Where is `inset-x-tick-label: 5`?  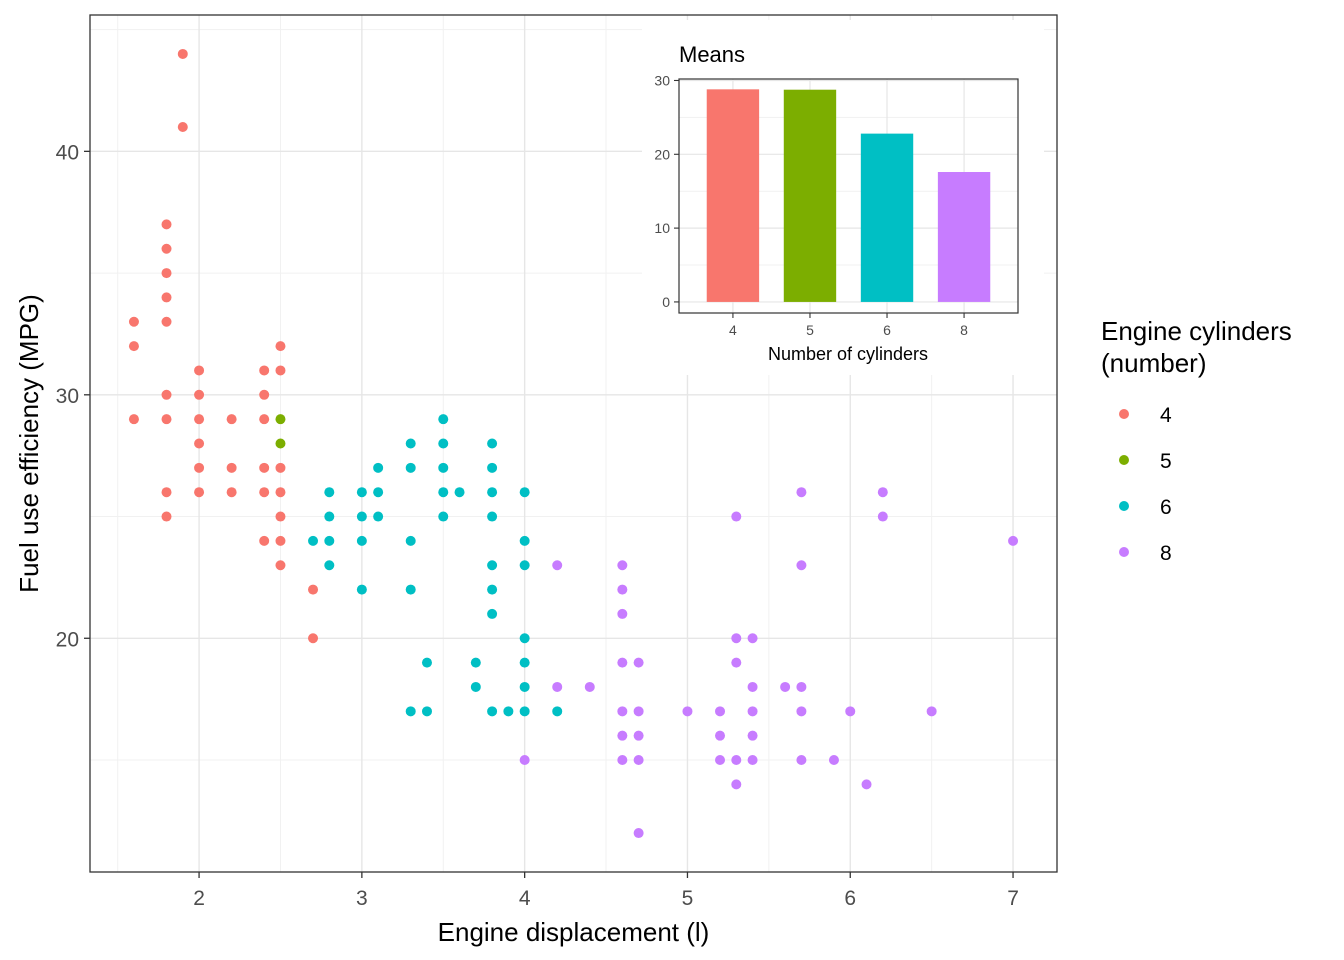 inset-x-tick-label: 5 is located at coordinates (810, 330).